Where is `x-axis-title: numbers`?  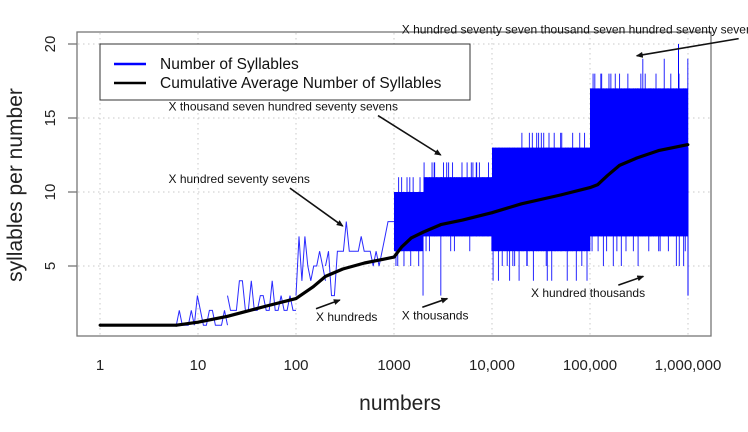 x-axis-title: numbers is located at coordinates (400, 403).